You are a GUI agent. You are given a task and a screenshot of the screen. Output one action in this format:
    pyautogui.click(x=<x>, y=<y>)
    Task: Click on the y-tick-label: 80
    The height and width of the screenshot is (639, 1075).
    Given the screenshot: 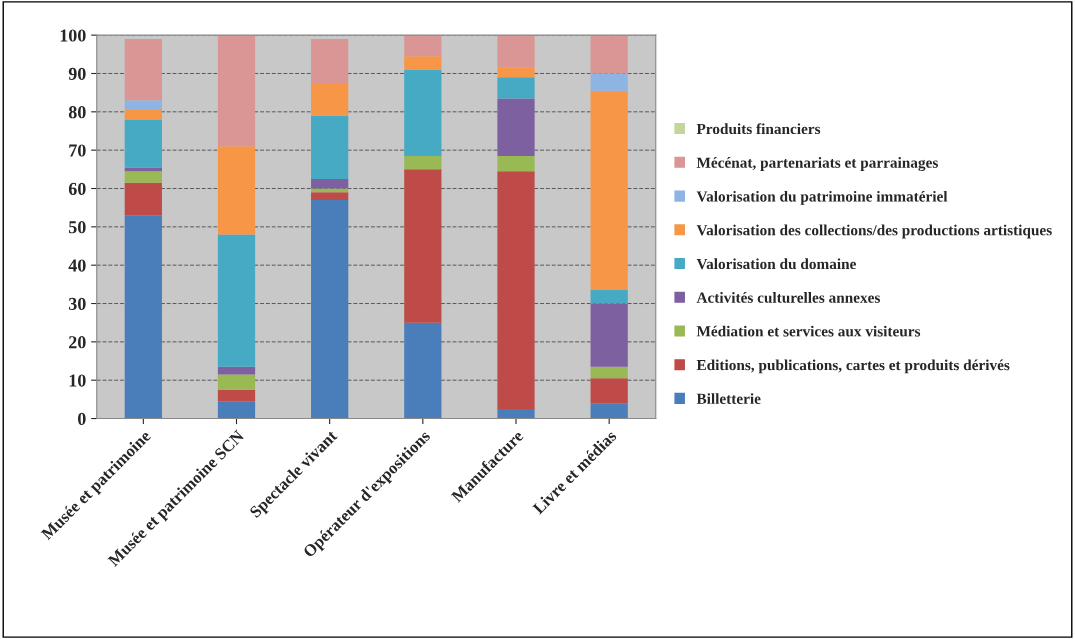 What is the action you would take?
    pyautogui.click(x=77, y=112)
    